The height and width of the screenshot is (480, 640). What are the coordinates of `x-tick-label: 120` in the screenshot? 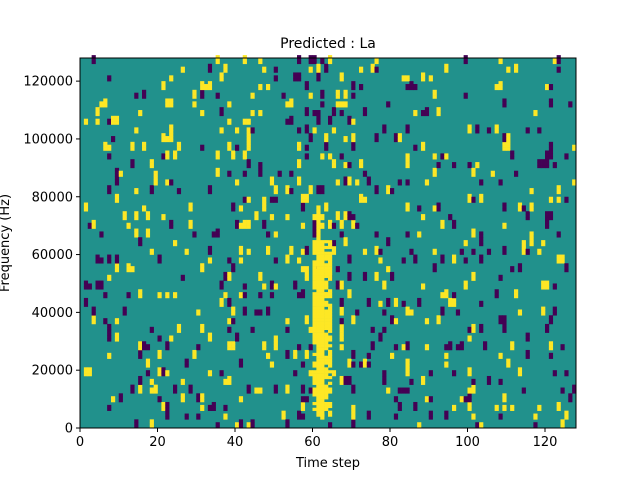 It's located at (545, 442).